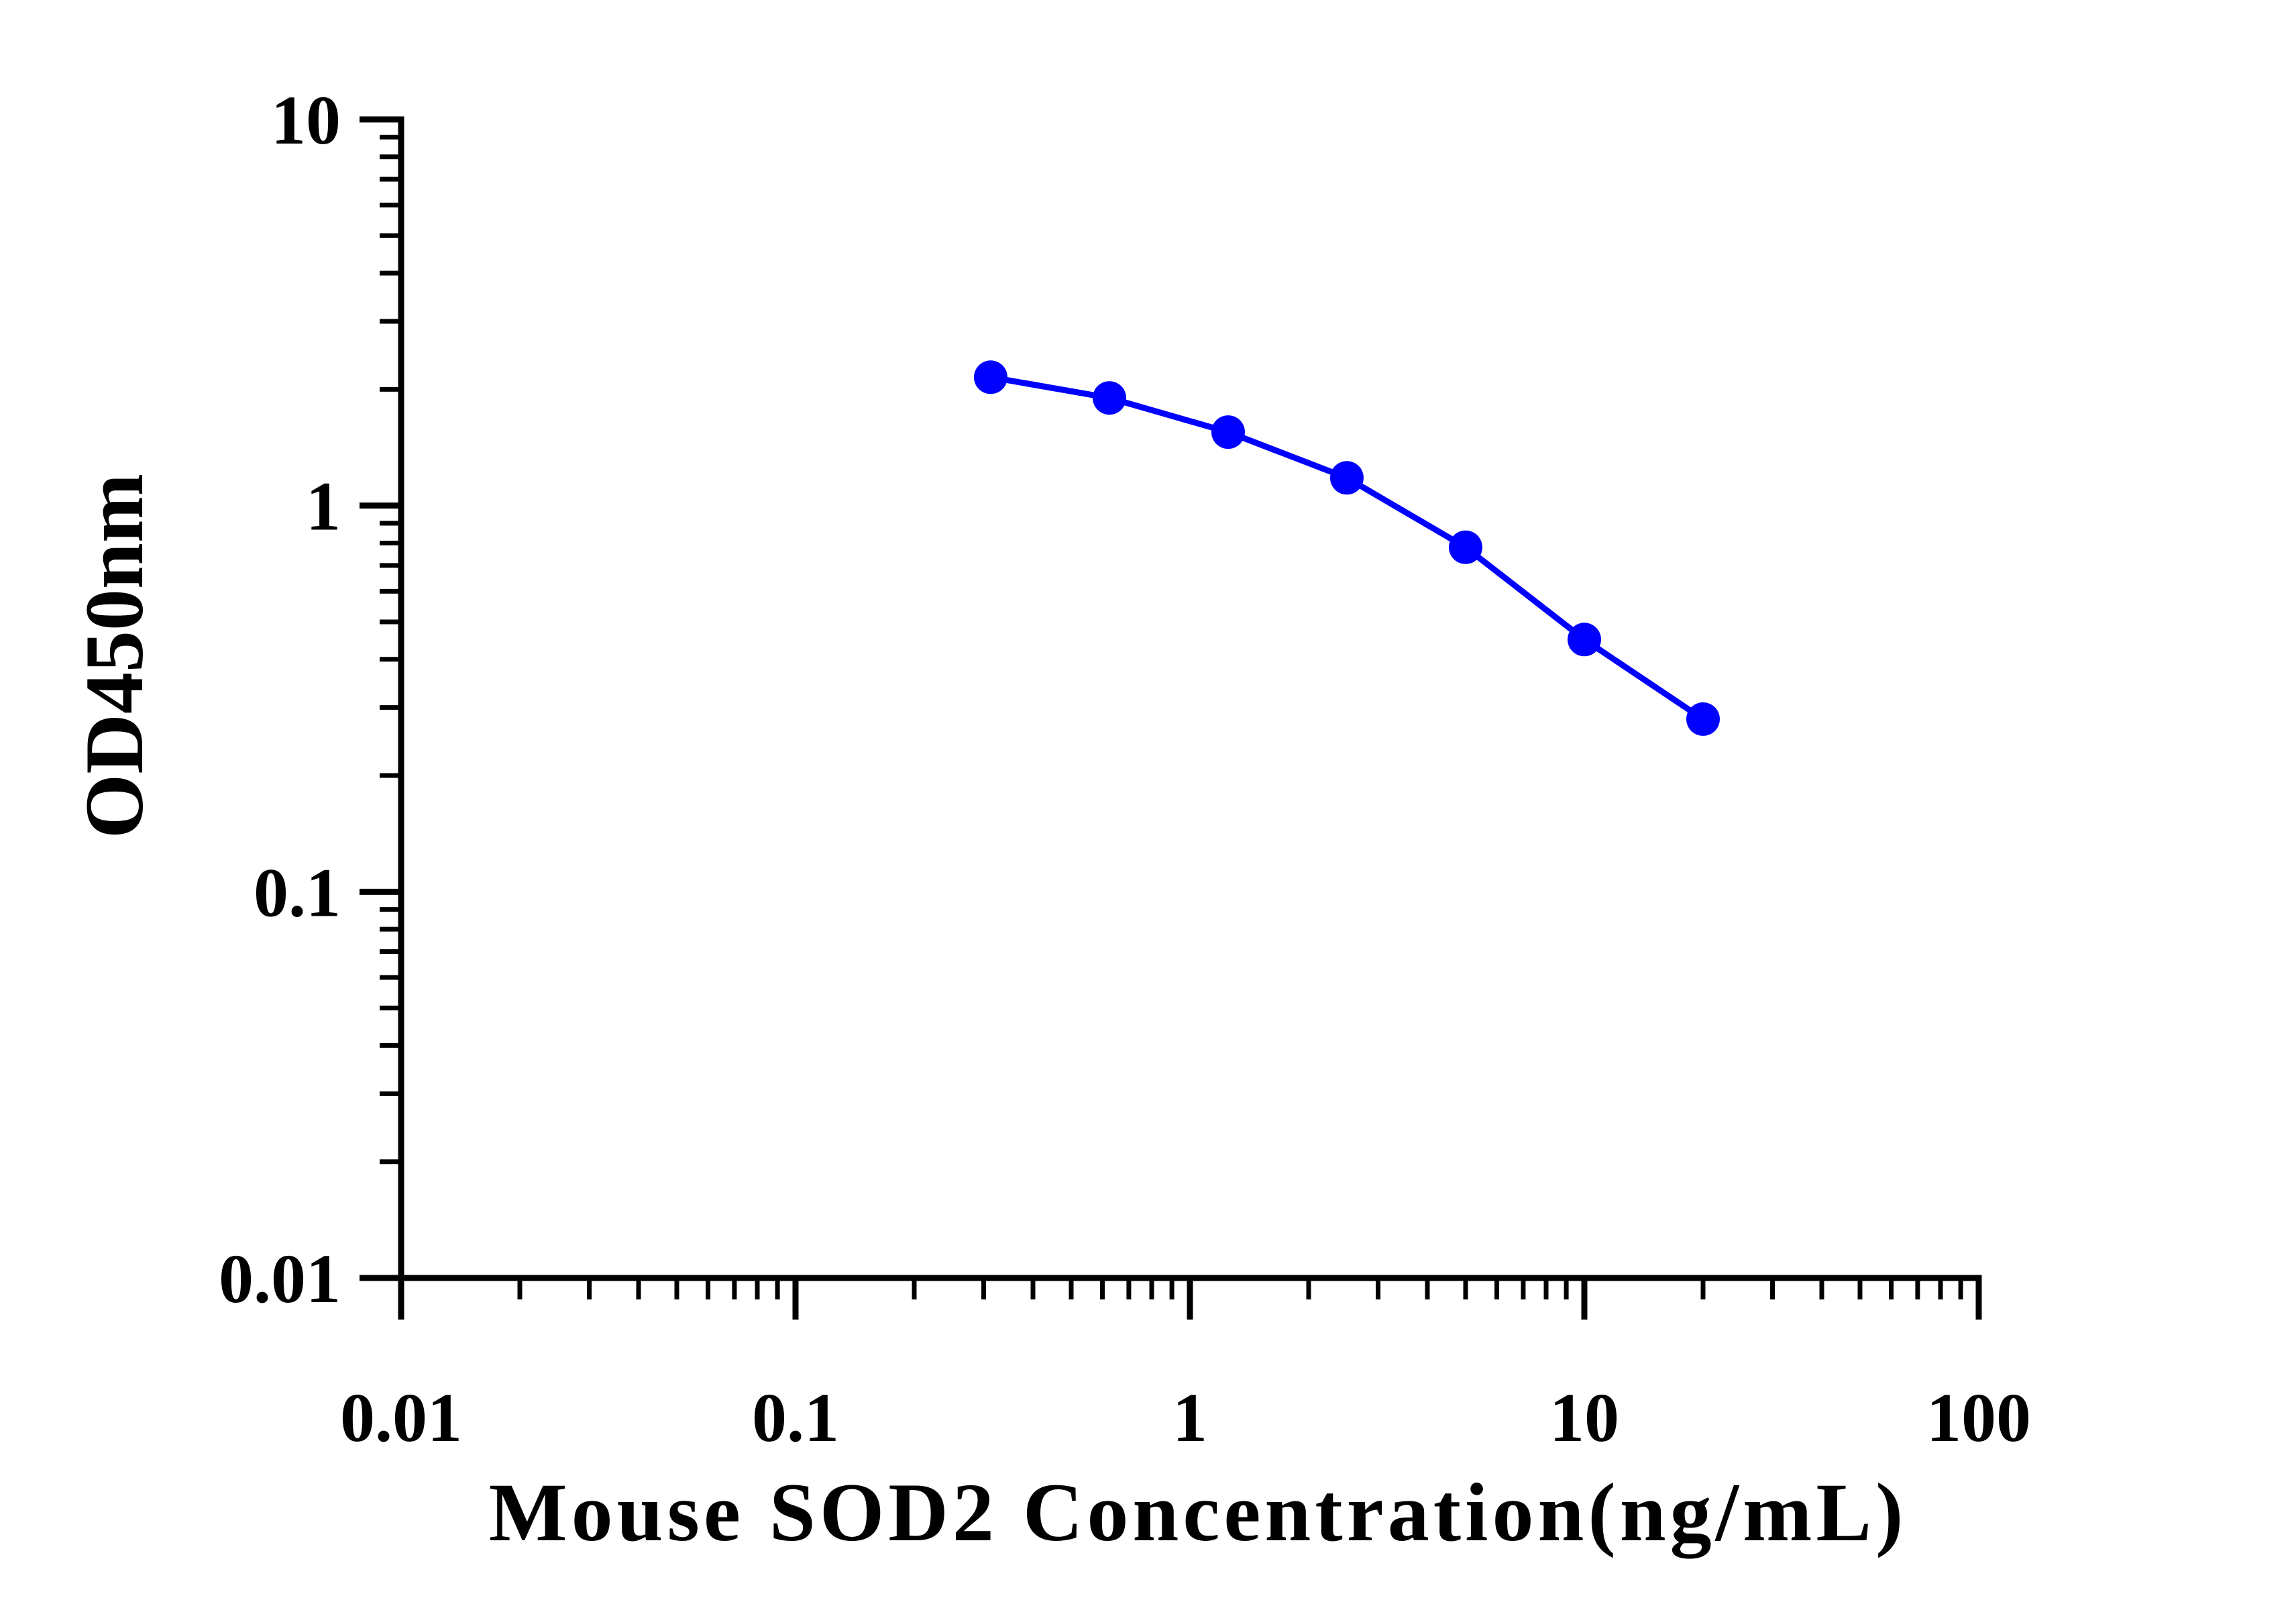  What do you see at coordinates (1978, 1418) in the screenshot?
I see `x-tick-label: 100` at bounding box center [1978, 1418].